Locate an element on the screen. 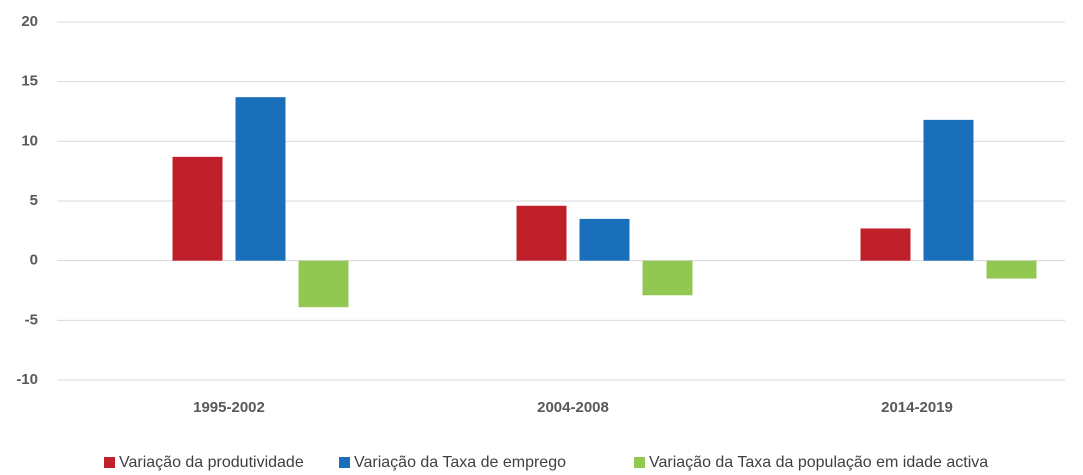  y-tick-label: 15 is located at coordinates (29, 81).